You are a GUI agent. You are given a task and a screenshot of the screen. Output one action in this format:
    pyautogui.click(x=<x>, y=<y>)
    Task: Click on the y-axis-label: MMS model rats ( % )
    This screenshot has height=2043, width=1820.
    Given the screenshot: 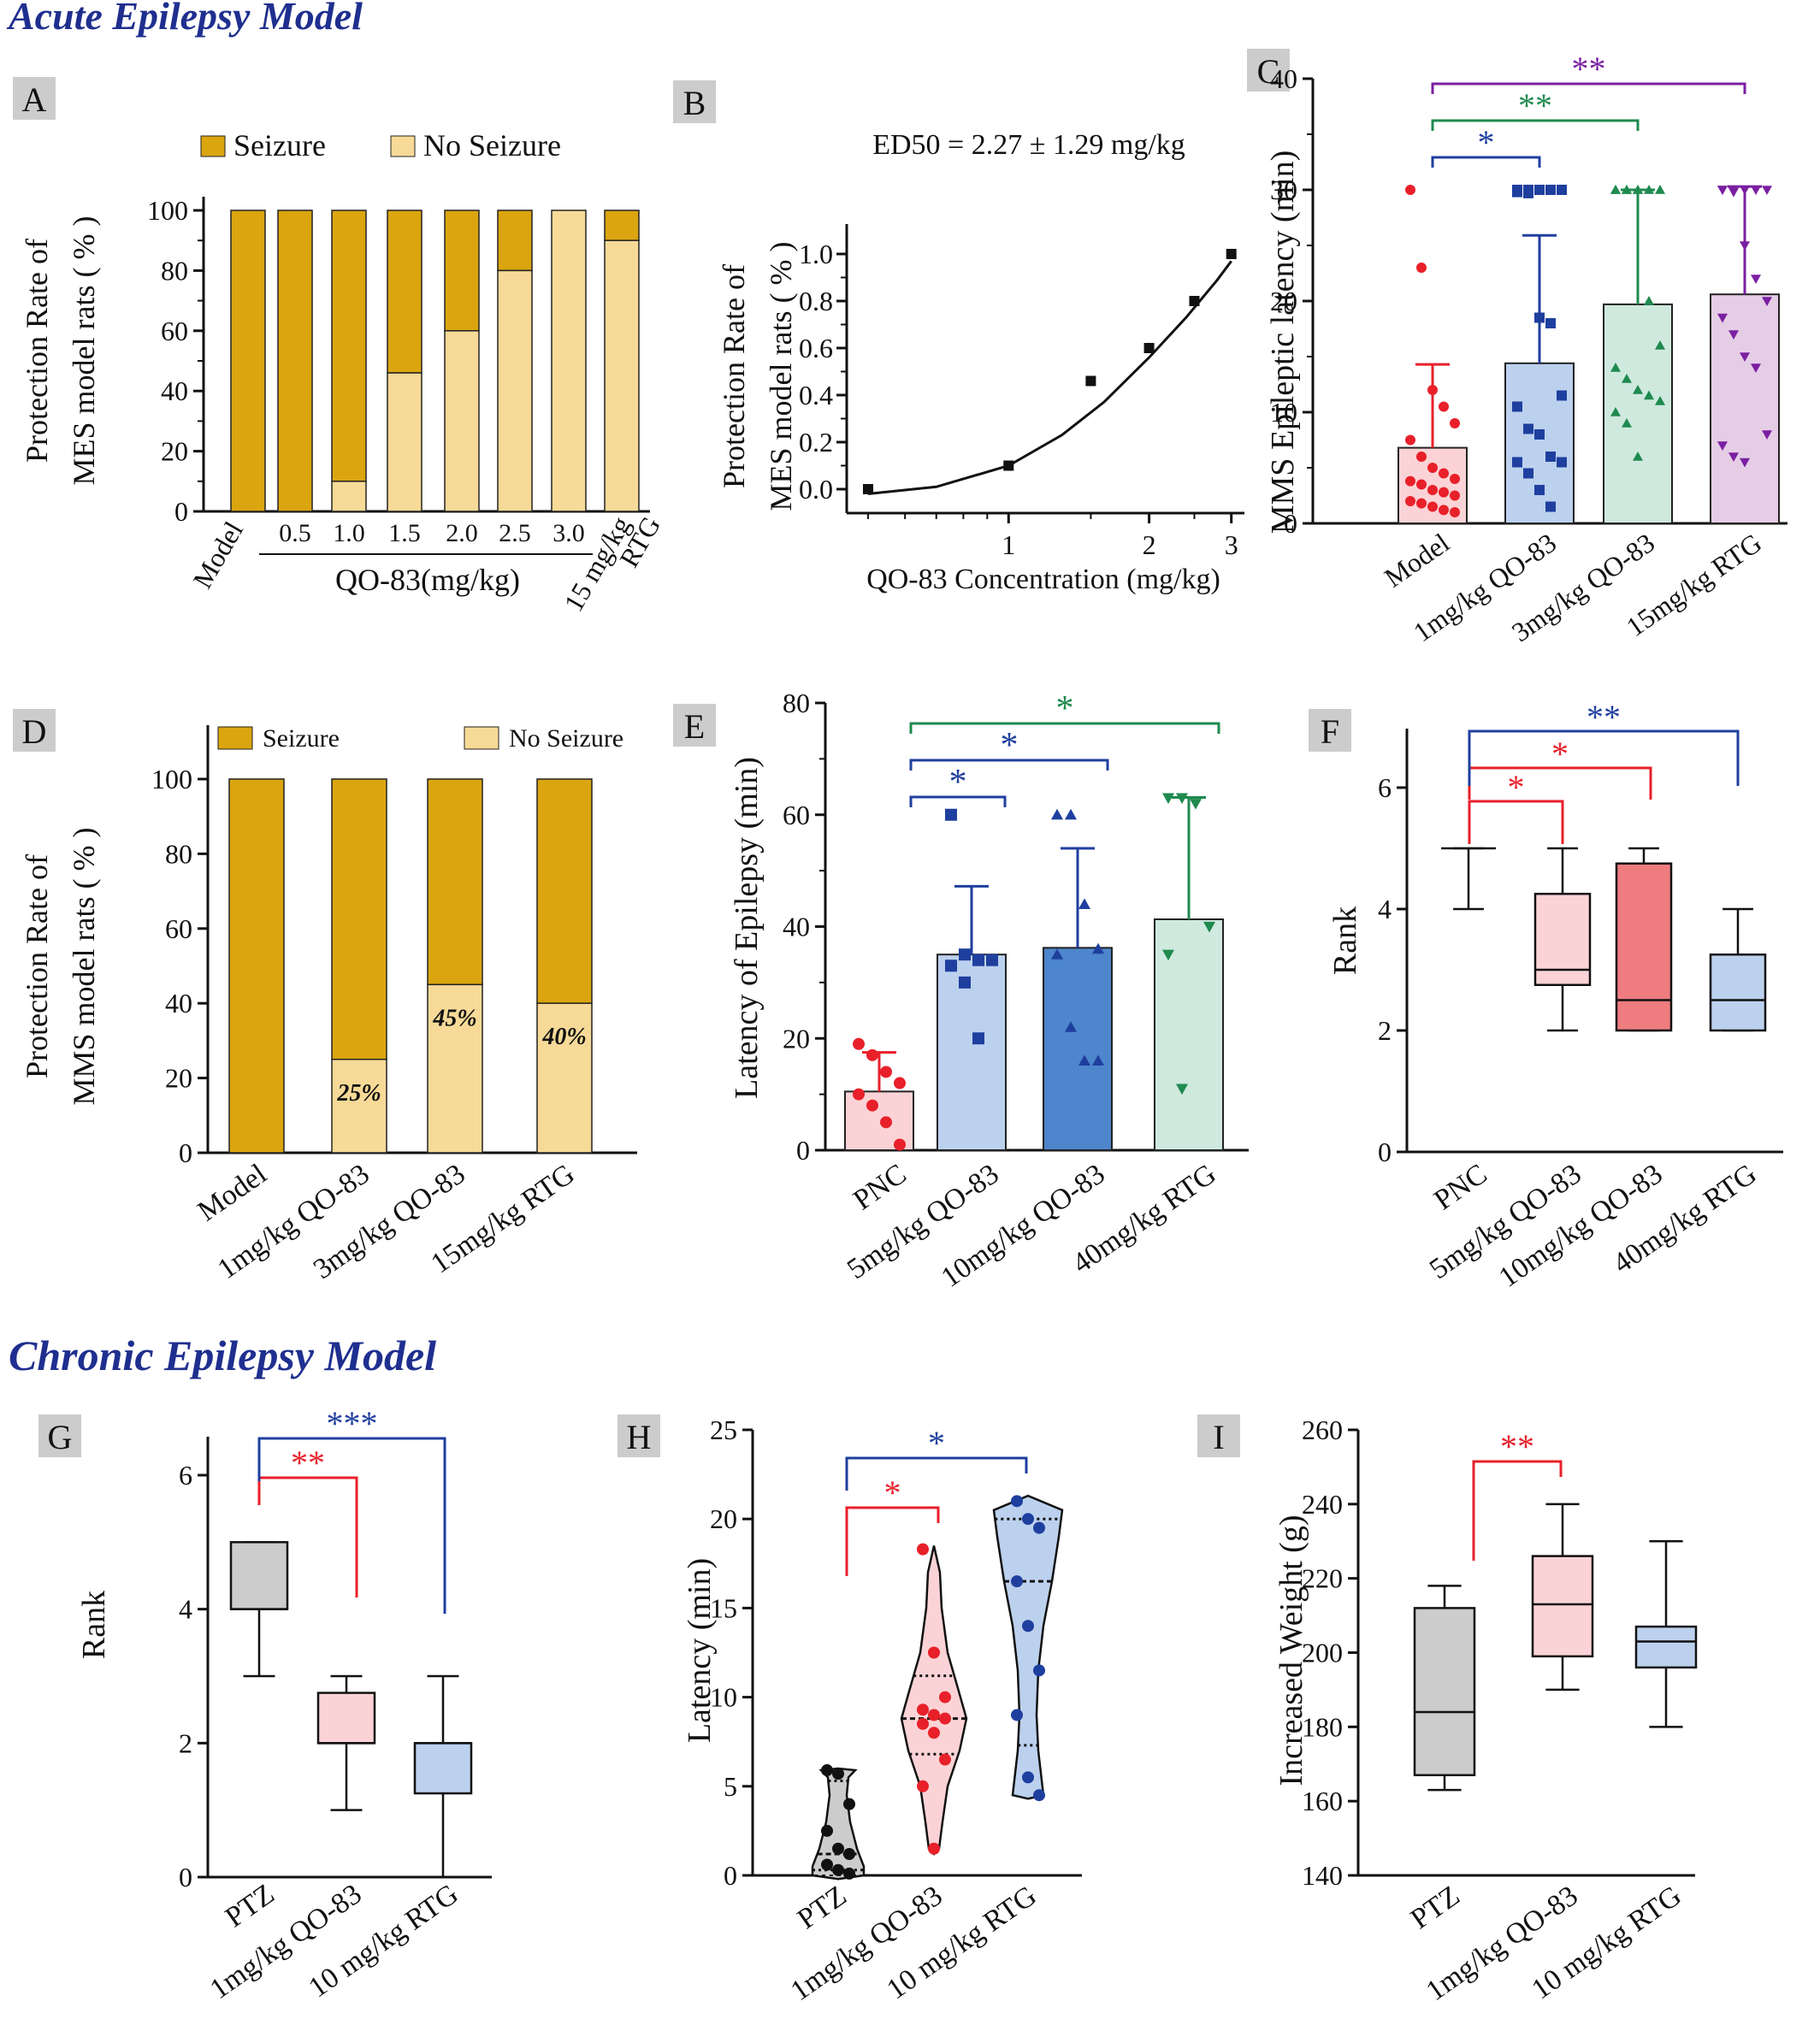 What is the action you would take?
    pyautogui.click(x=84, y=967)
    